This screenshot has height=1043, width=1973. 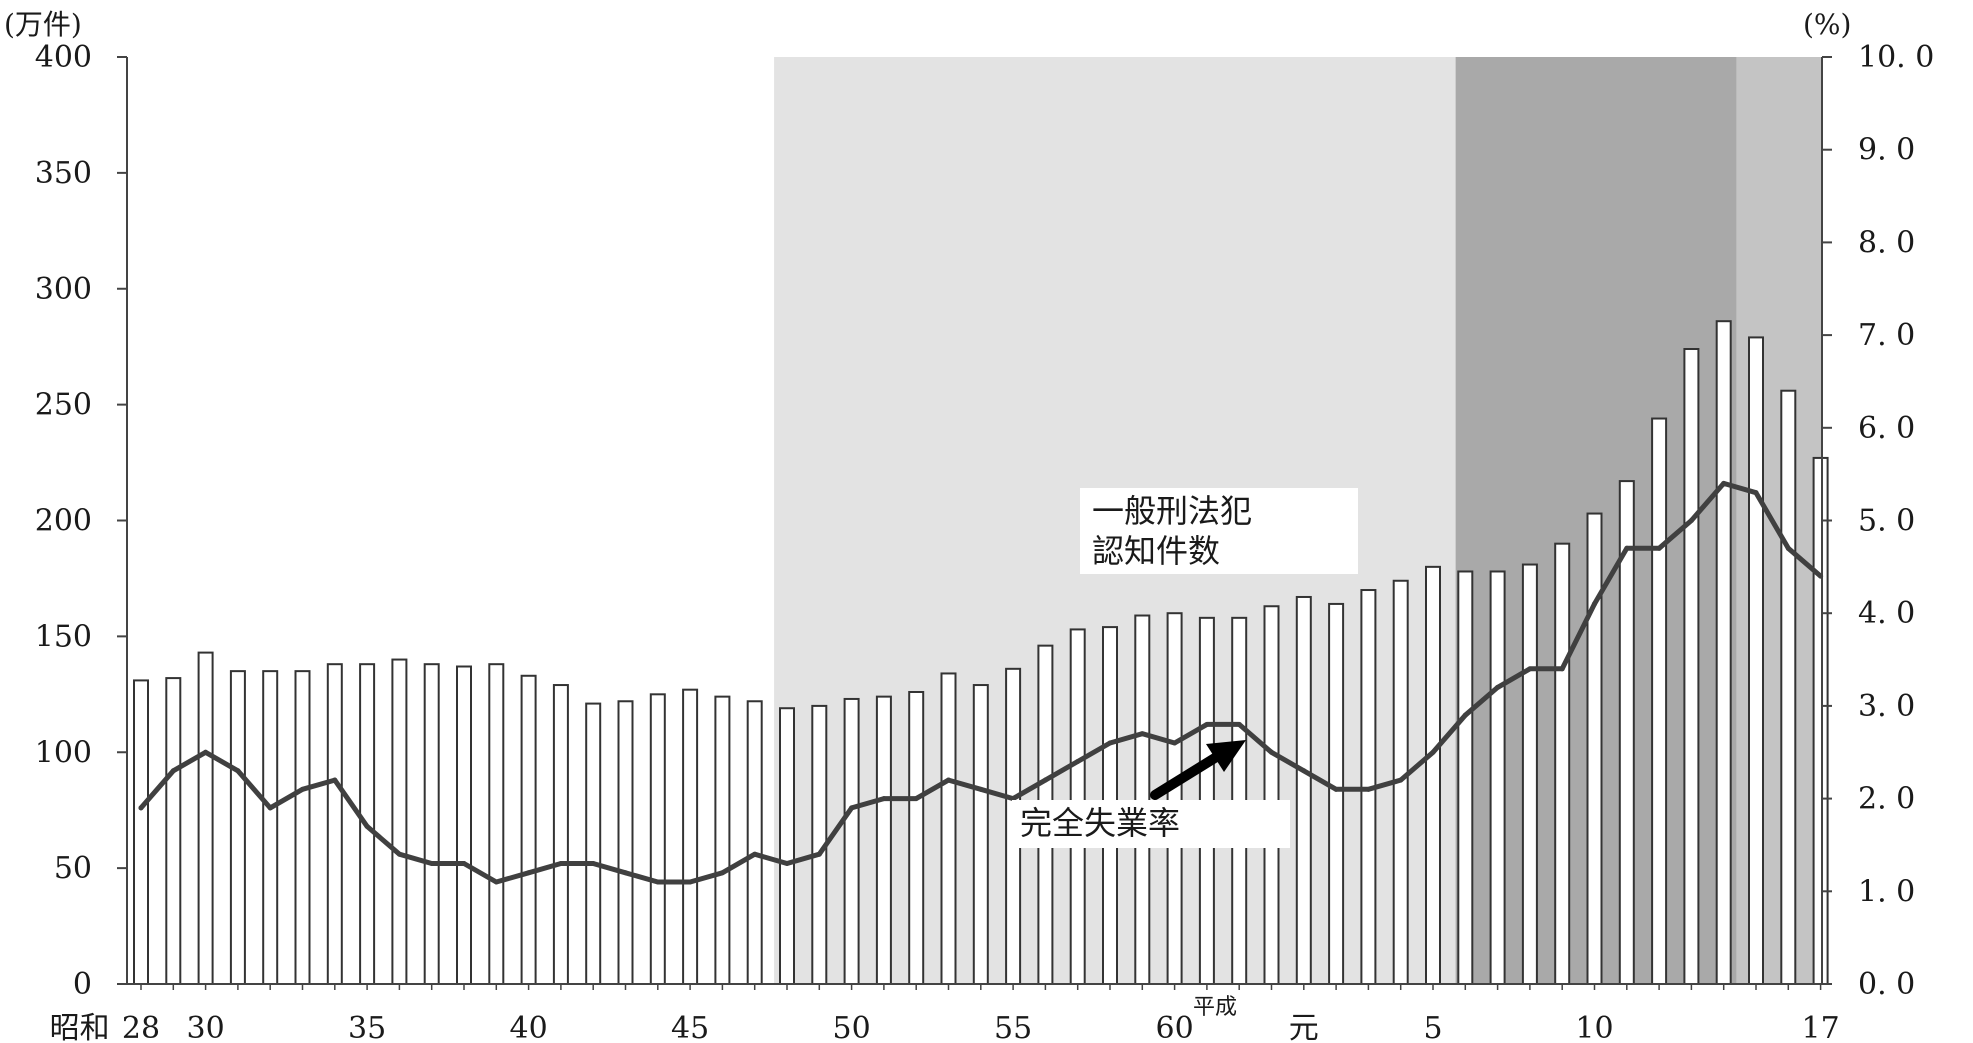 I want to click on x-axis-label: 28, so click(x=141, y=1027).